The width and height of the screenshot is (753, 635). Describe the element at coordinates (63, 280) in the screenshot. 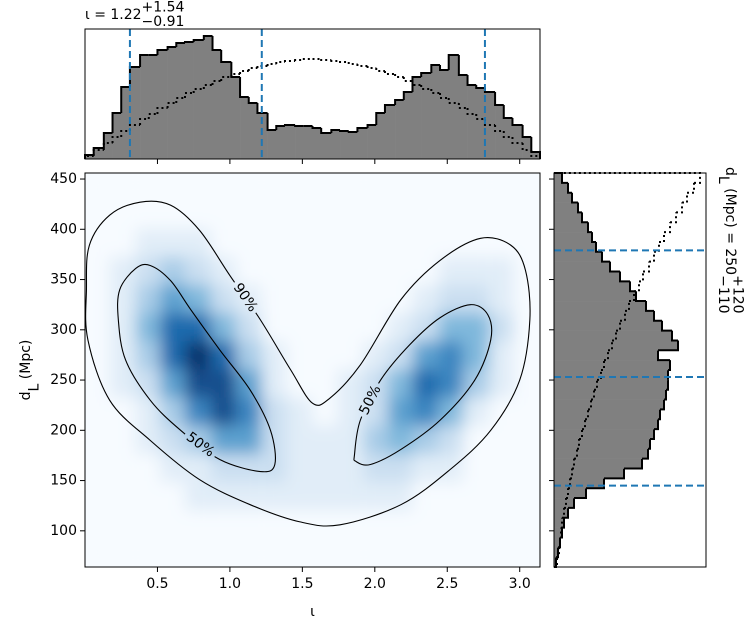

I see `y-tick-label: 350` at that location.